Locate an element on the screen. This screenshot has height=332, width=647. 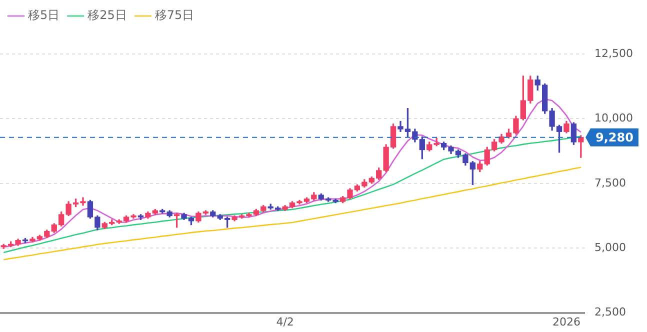
y-tick-label: 5,000 is located at coordinates (610, 247).